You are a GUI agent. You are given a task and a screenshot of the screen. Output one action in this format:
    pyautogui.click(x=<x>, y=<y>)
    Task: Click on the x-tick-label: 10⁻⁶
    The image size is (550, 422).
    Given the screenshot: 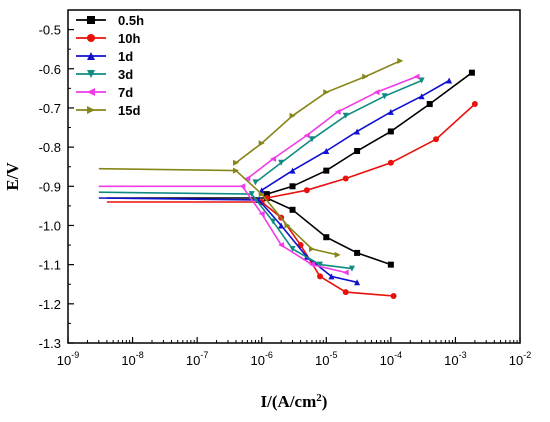 What is the action you would take?
    pyautogui.click(x=261, y=359)
    